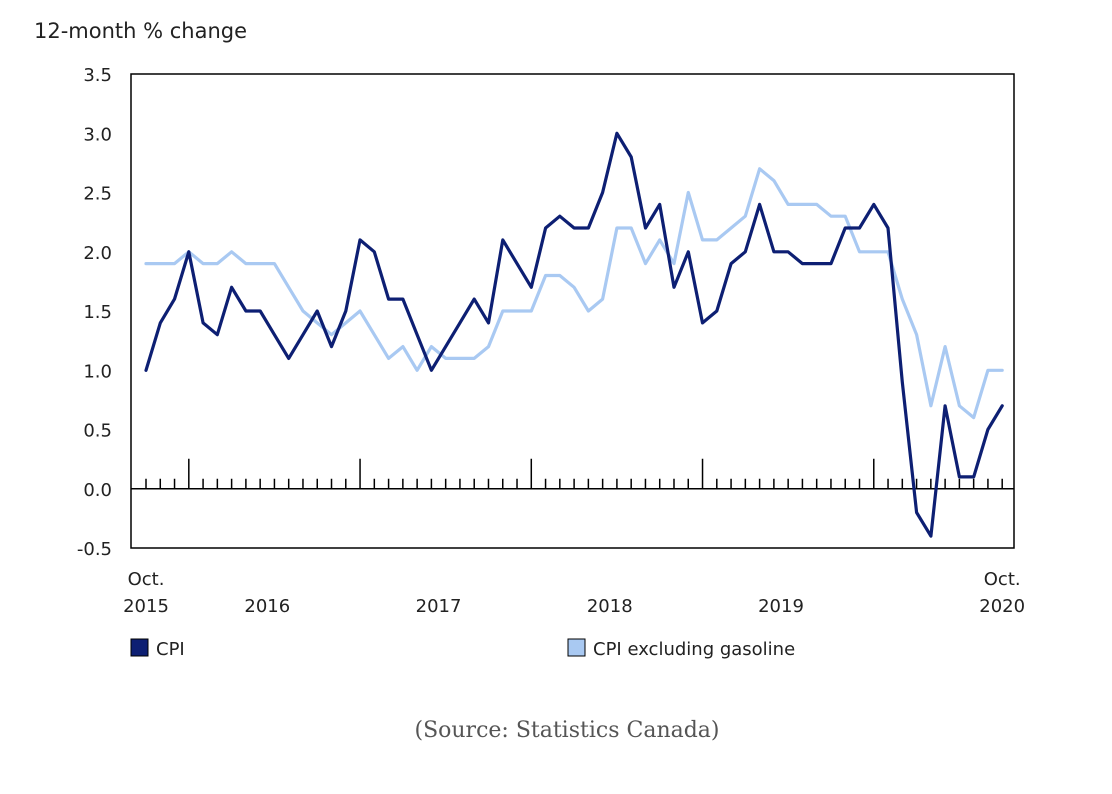  What do you see at coordinates (97, 134) in the screenshot?
I see `y-tick-label: 3.0` at bounding box center [97, 134].